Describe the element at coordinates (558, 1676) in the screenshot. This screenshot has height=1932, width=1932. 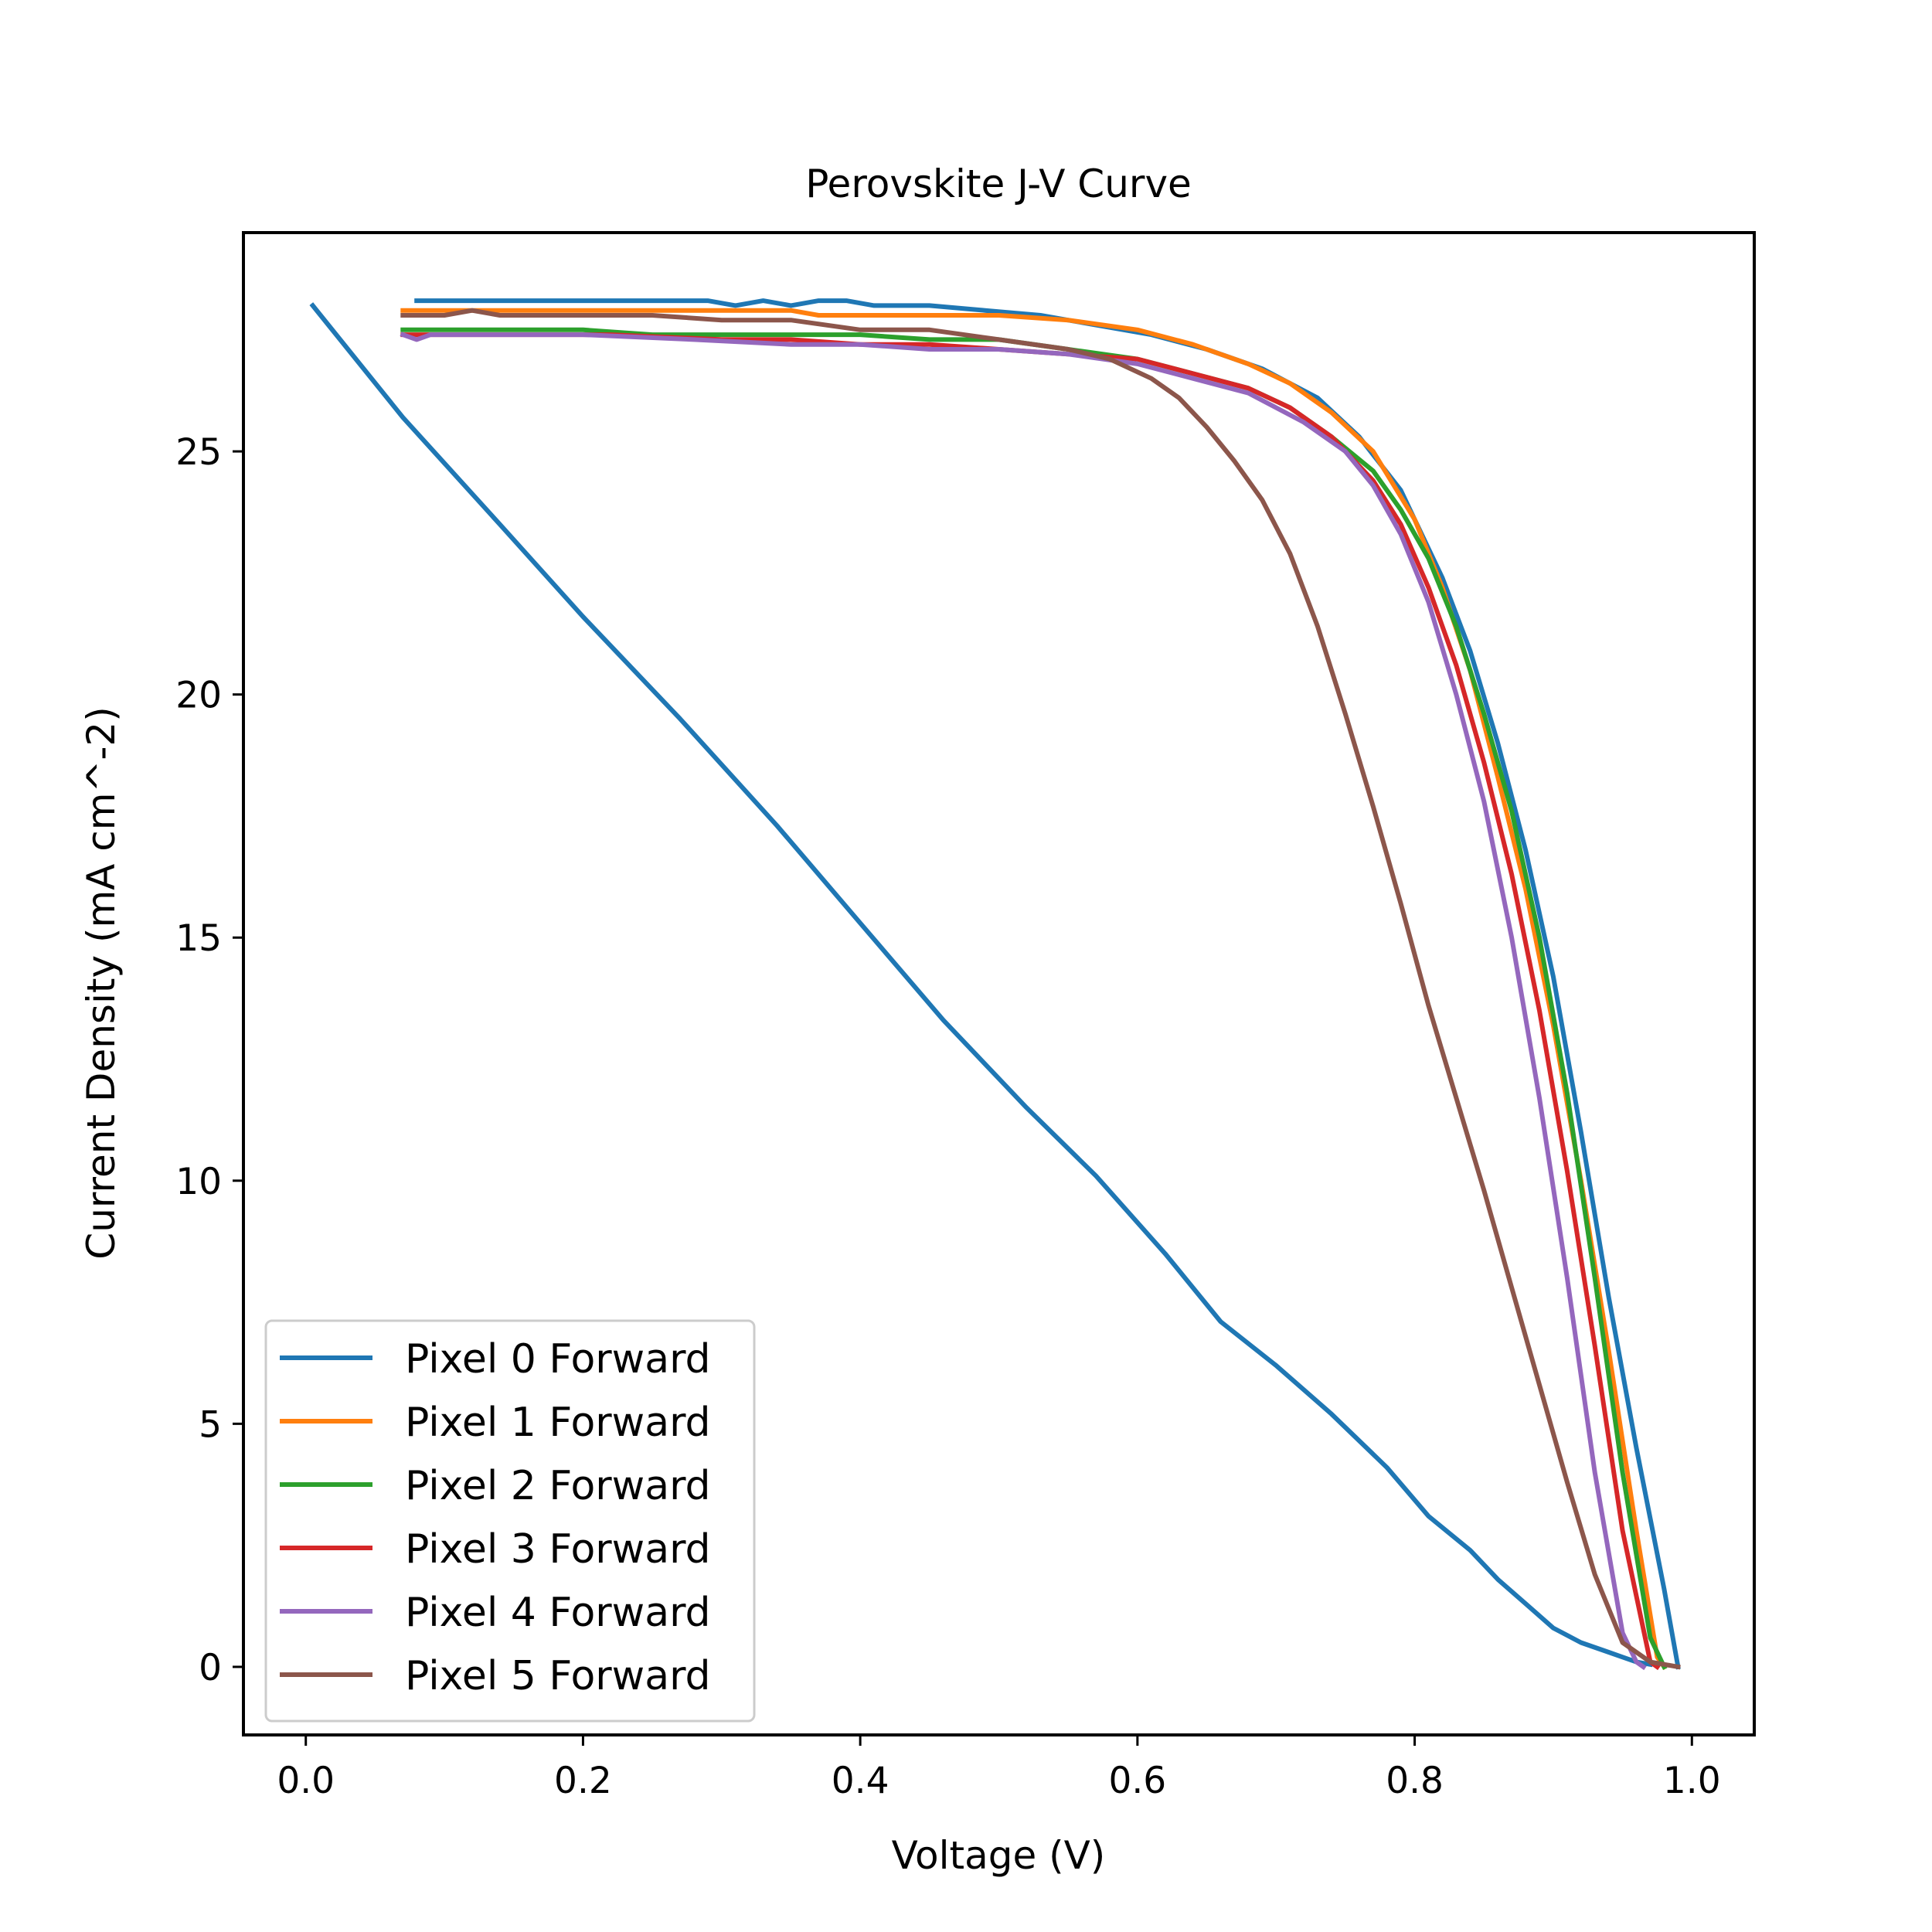
I see `legend-label: Pixel 5 Forward` at that location.